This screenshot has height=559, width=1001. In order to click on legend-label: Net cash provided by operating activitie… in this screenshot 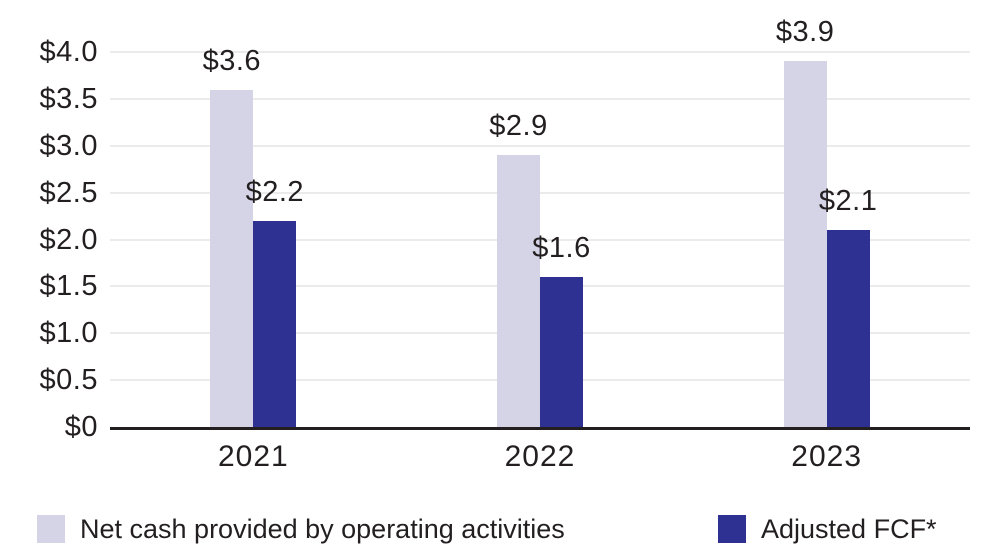, I will do `click(322, 528)`.